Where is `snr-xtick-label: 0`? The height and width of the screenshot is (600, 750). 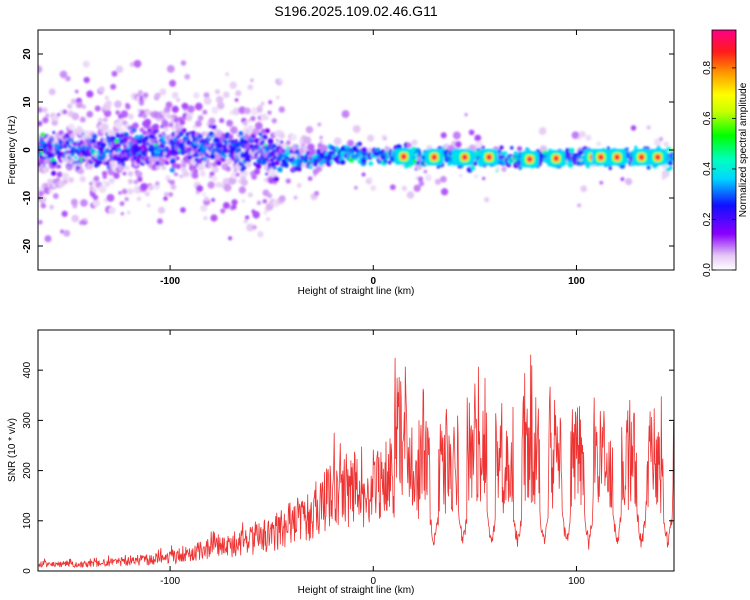
snr-xtick-label: 0 is located at coordinates (373, 581).